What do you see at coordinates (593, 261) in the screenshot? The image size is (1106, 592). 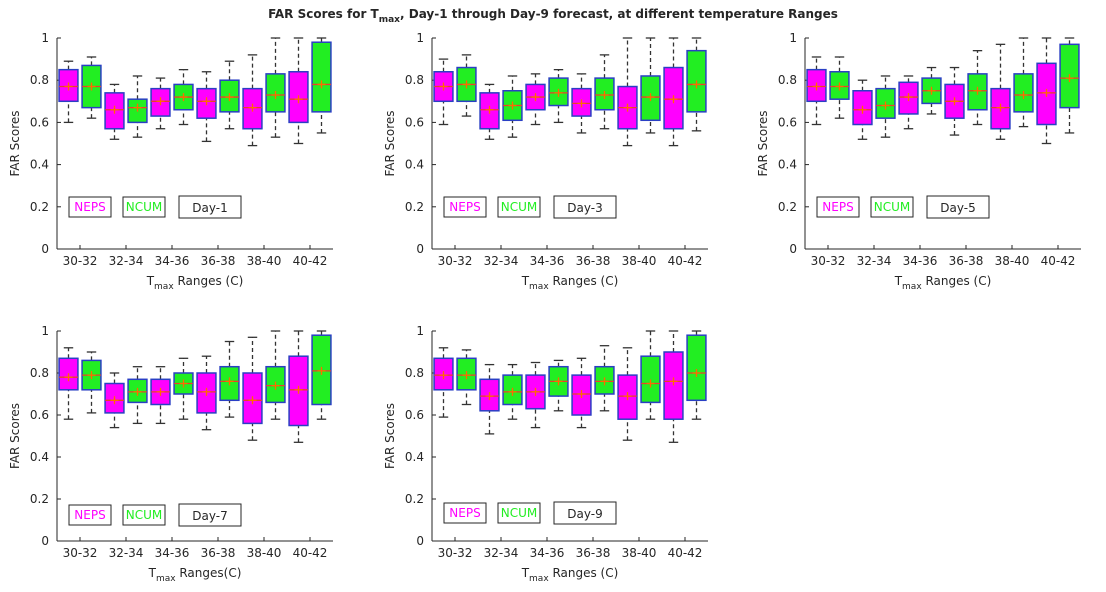 I see `x-tick-label: 36-38` at bounding box center [593, 261].